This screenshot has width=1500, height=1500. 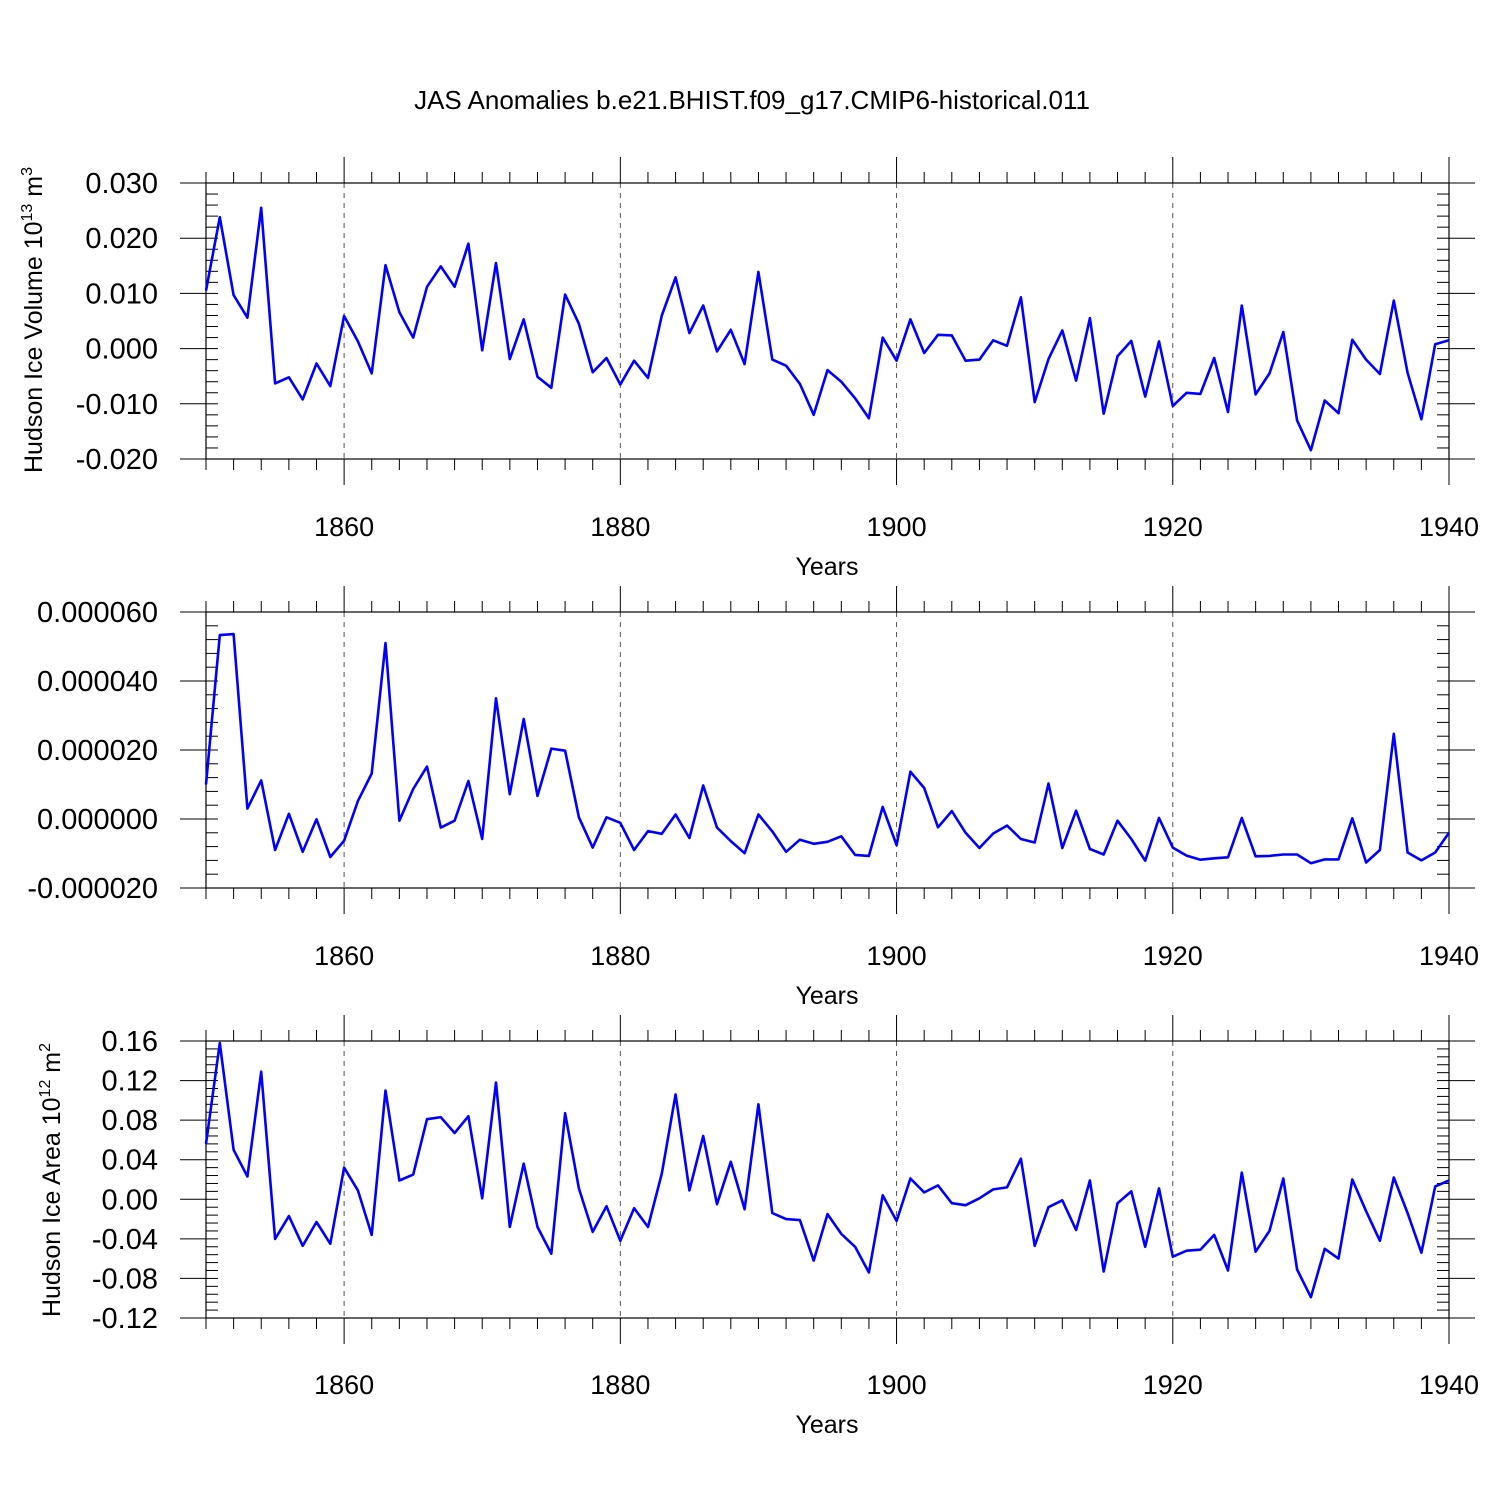 I want to click on ice-volume-x-tick-label-1880: 1880, so click(x=620, y=527).